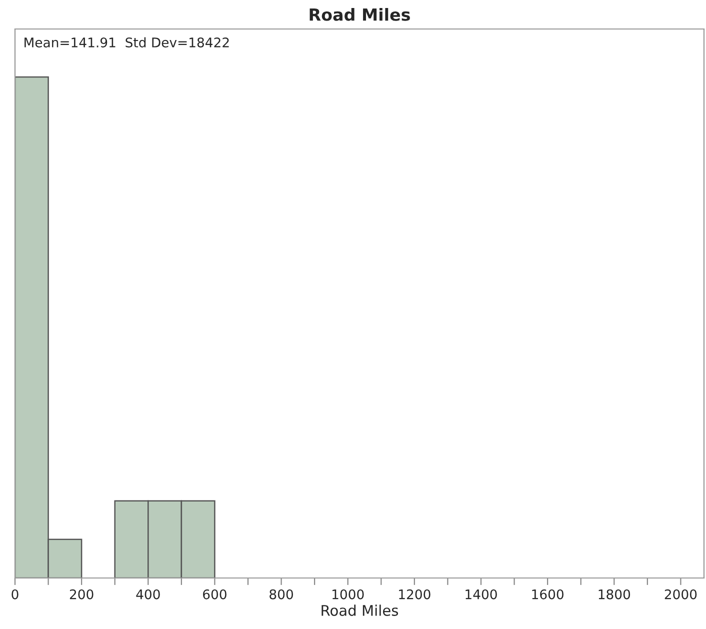 The width and height of the screenshot is (706, 629). Describe the element at coordinates (82, 594) in the screenshot. I see `x-tick-label: 200` at that location.